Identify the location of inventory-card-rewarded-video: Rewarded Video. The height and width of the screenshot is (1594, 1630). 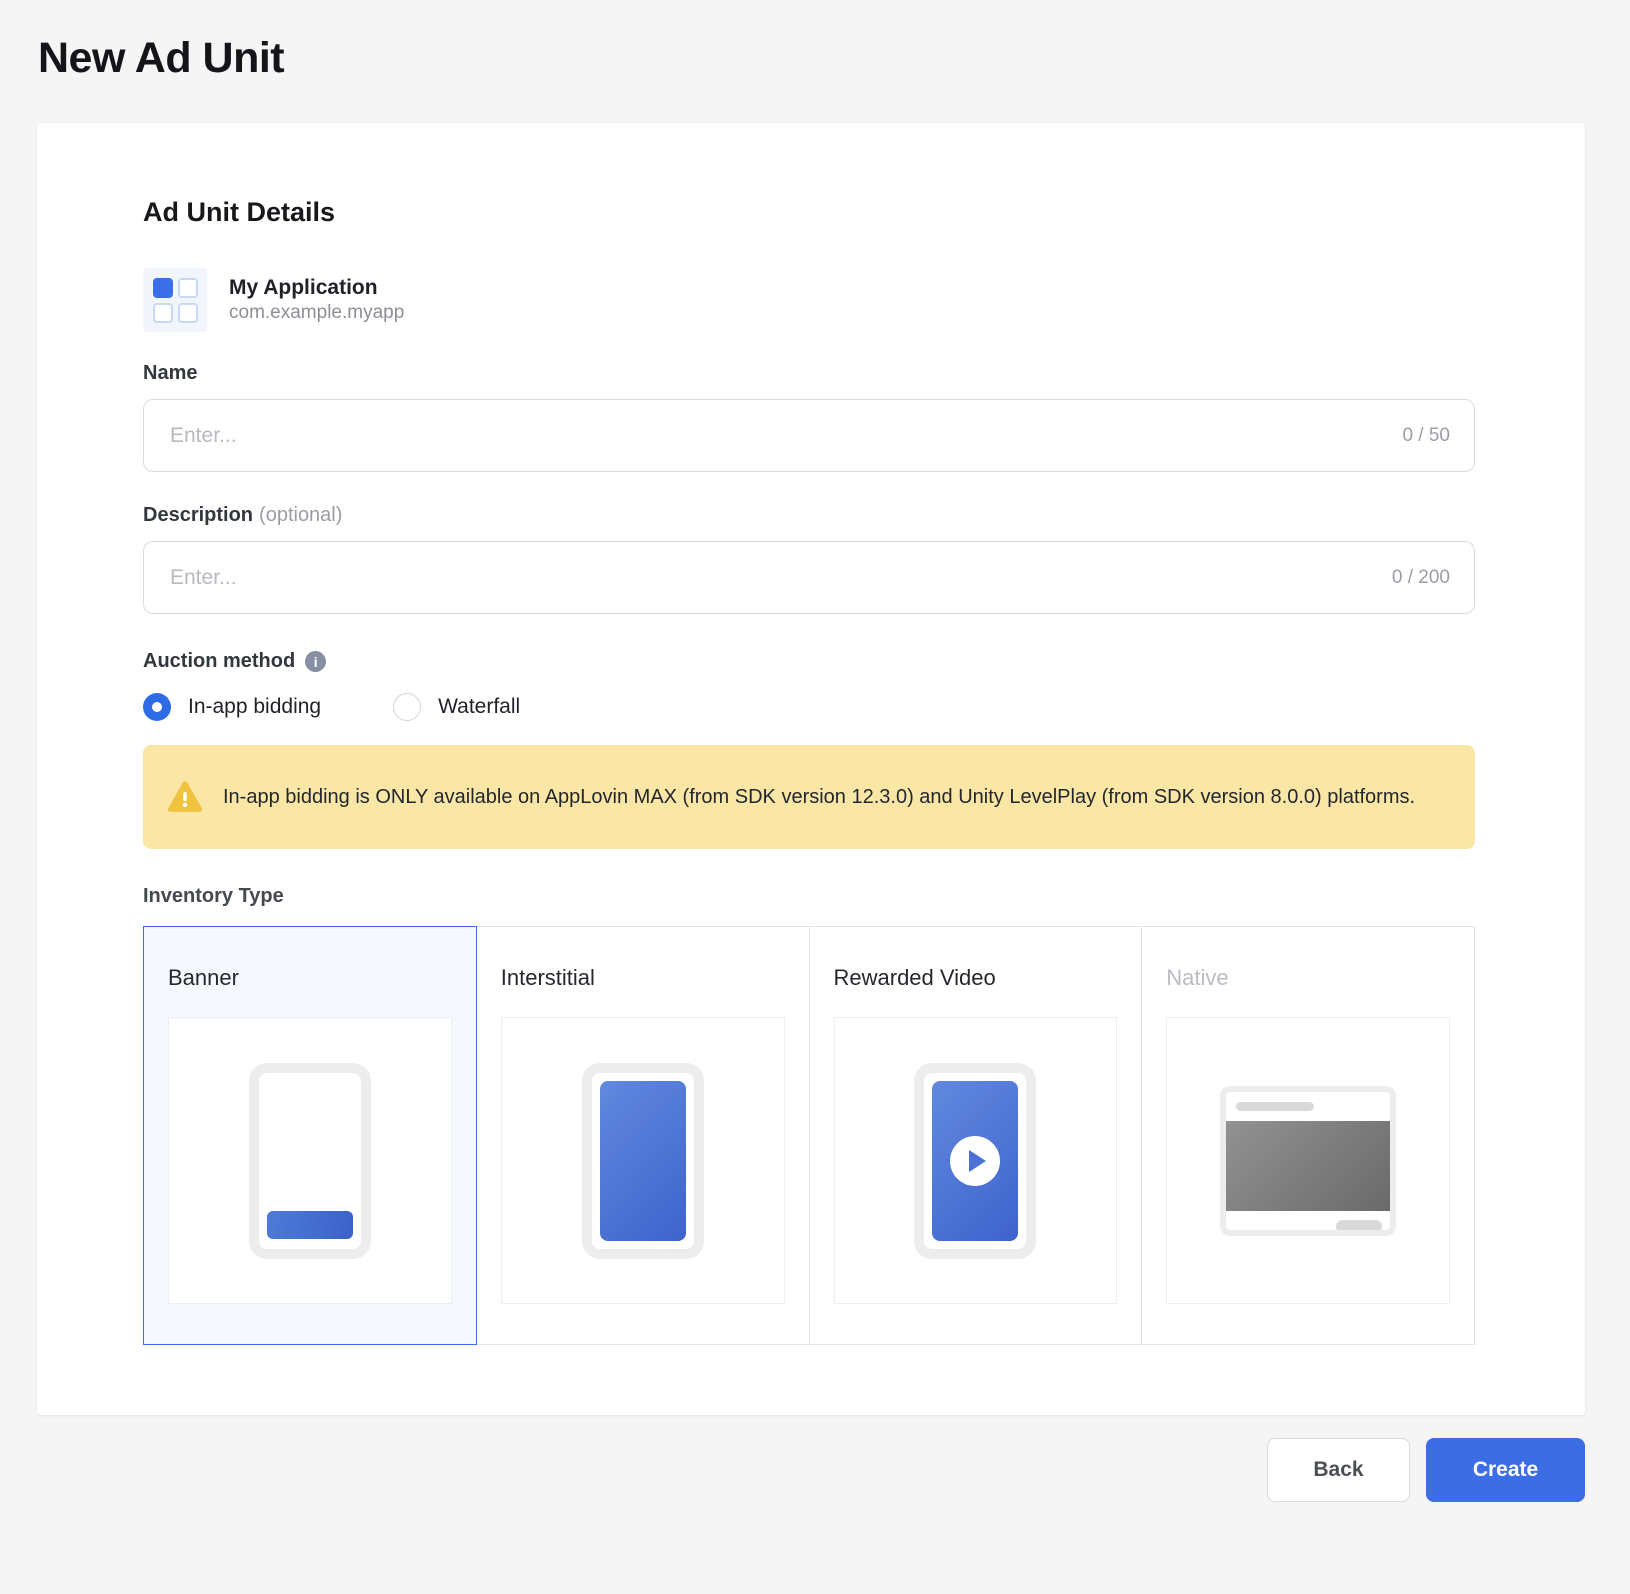
(975, 1135).